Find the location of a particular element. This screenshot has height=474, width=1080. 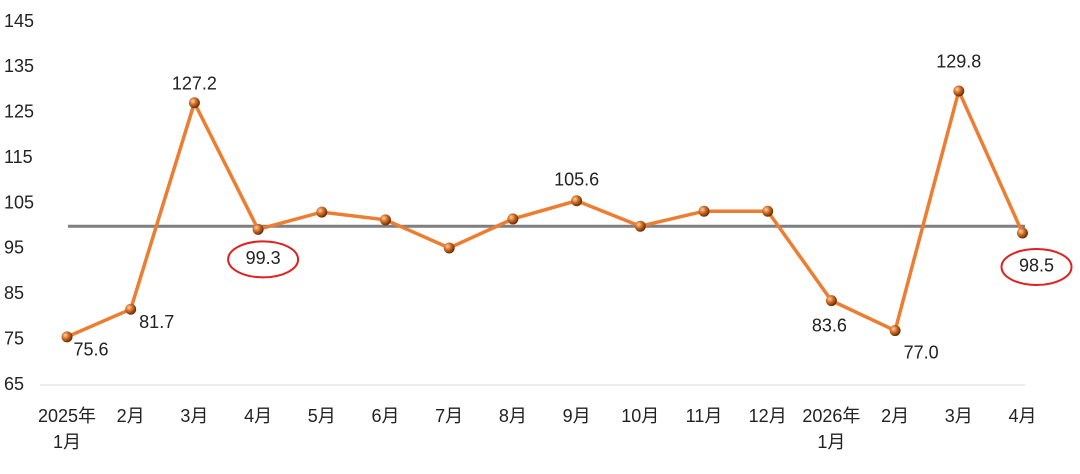

y-tick-label: 65 is located at coordinates (14, 384).